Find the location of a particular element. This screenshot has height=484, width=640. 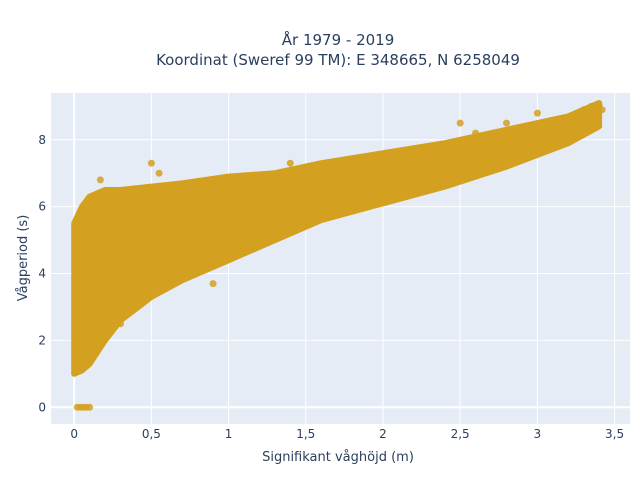

x-tick-label: 0 is located at coordinates (74, 434).